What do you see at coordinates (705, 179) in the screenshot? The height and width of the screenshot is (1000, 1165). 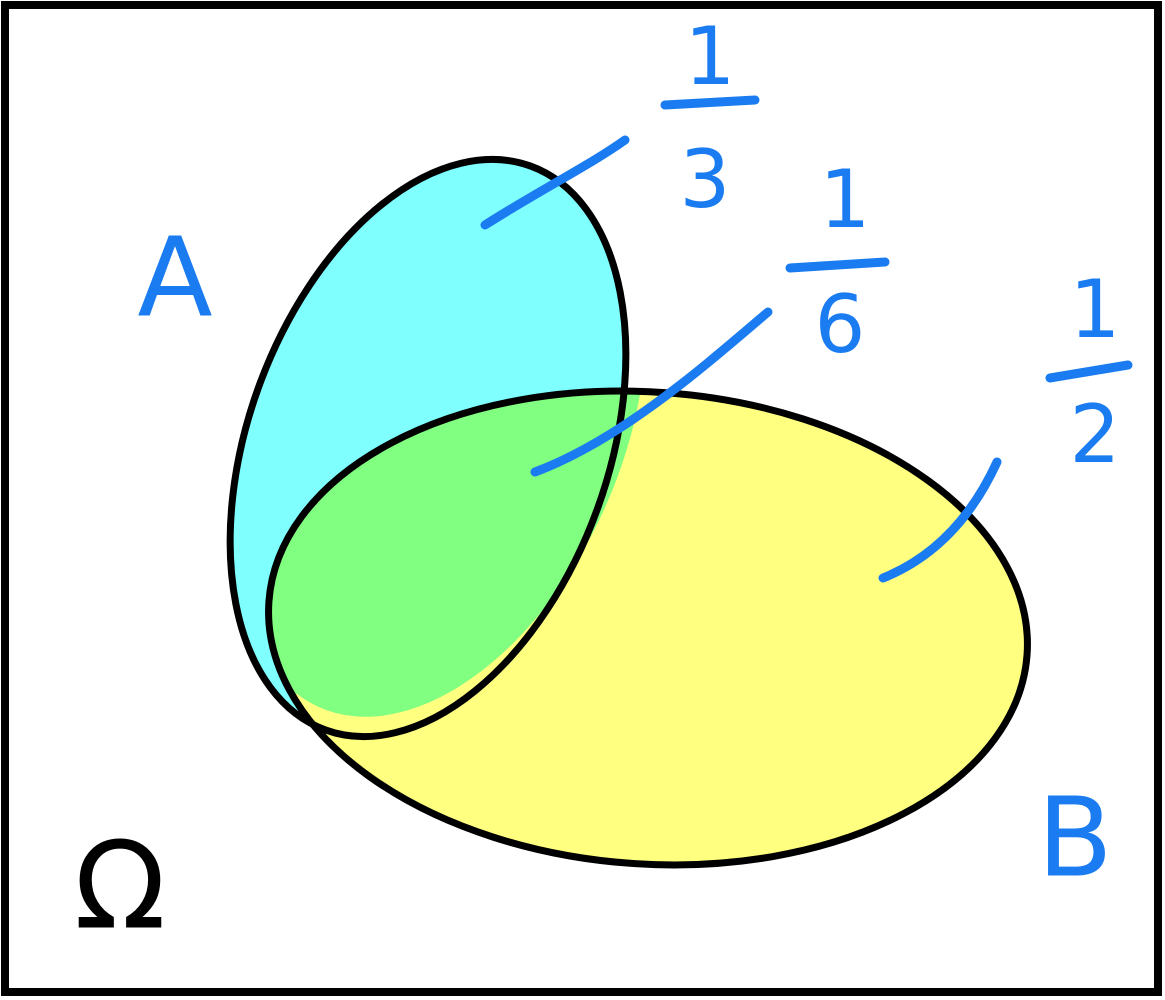 I see `fraction-denominator: 3` at bounding box center [705, 179].